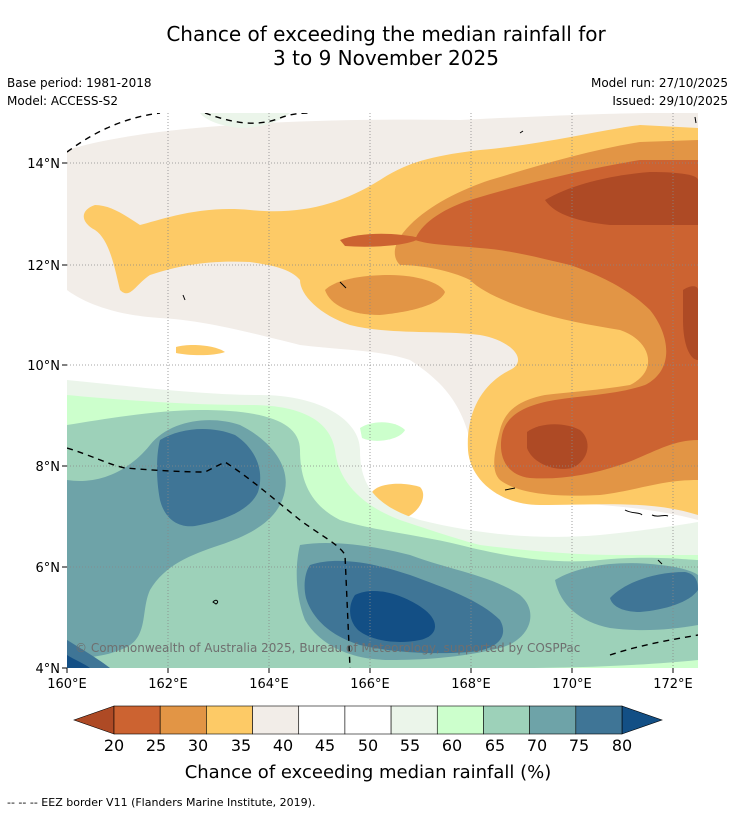  Describe the element at coordinates (370, 684) in the screenshot. I see `lon-label-166e: 166°E` at that location.